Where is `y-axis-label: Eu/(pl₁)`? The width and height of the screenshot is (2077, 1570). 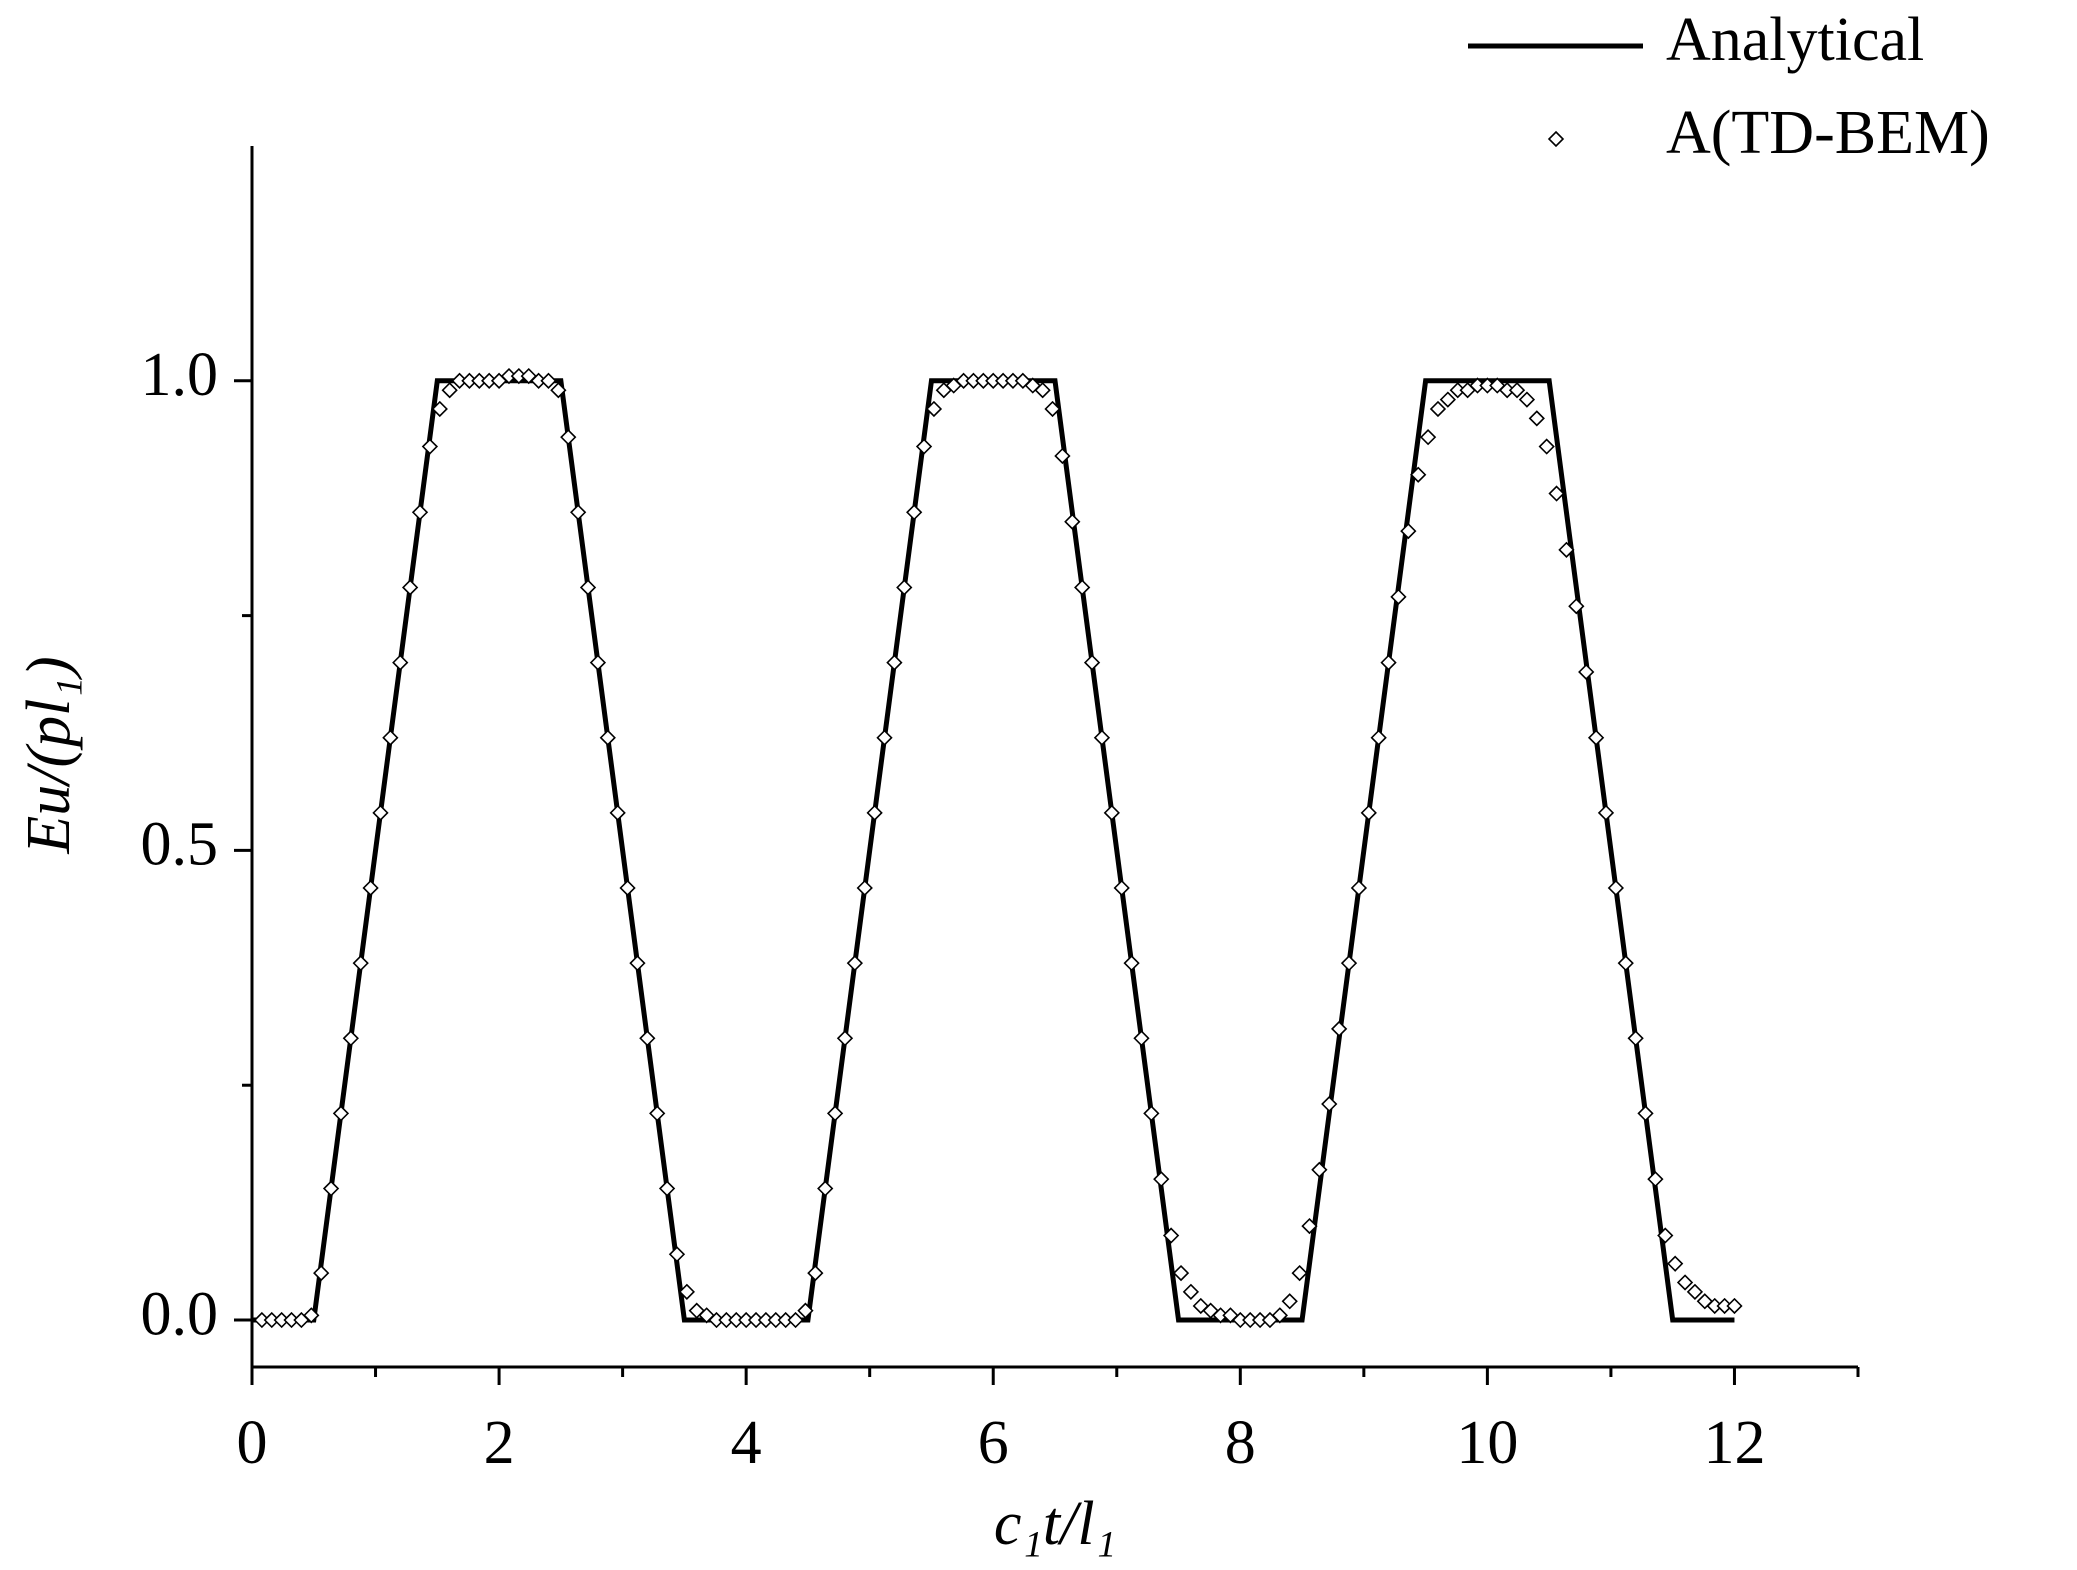 y-axis-label: Eu/(pl₁) is located at coordinates (49, 755).